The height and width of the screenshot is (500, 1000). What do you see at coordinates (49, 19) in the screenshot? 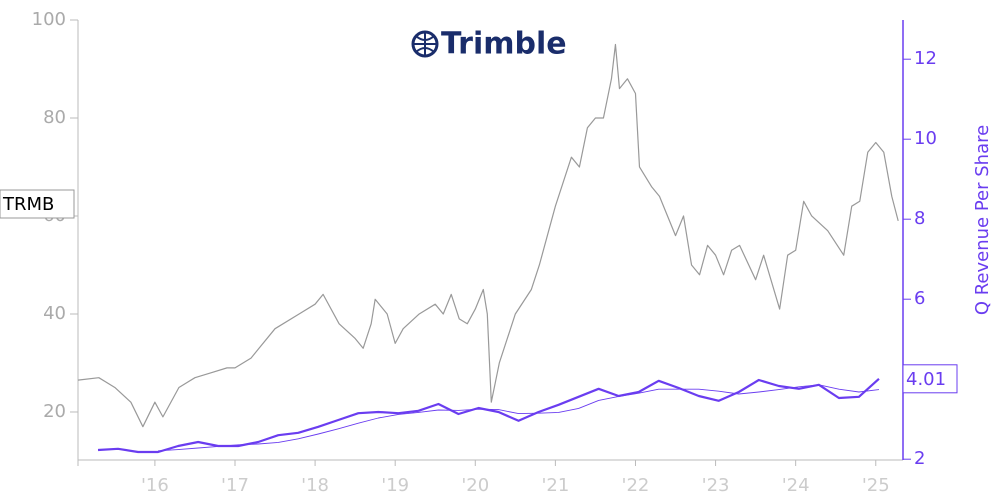
I see `y-tick-label: 100` at bounding box center [49, 19].